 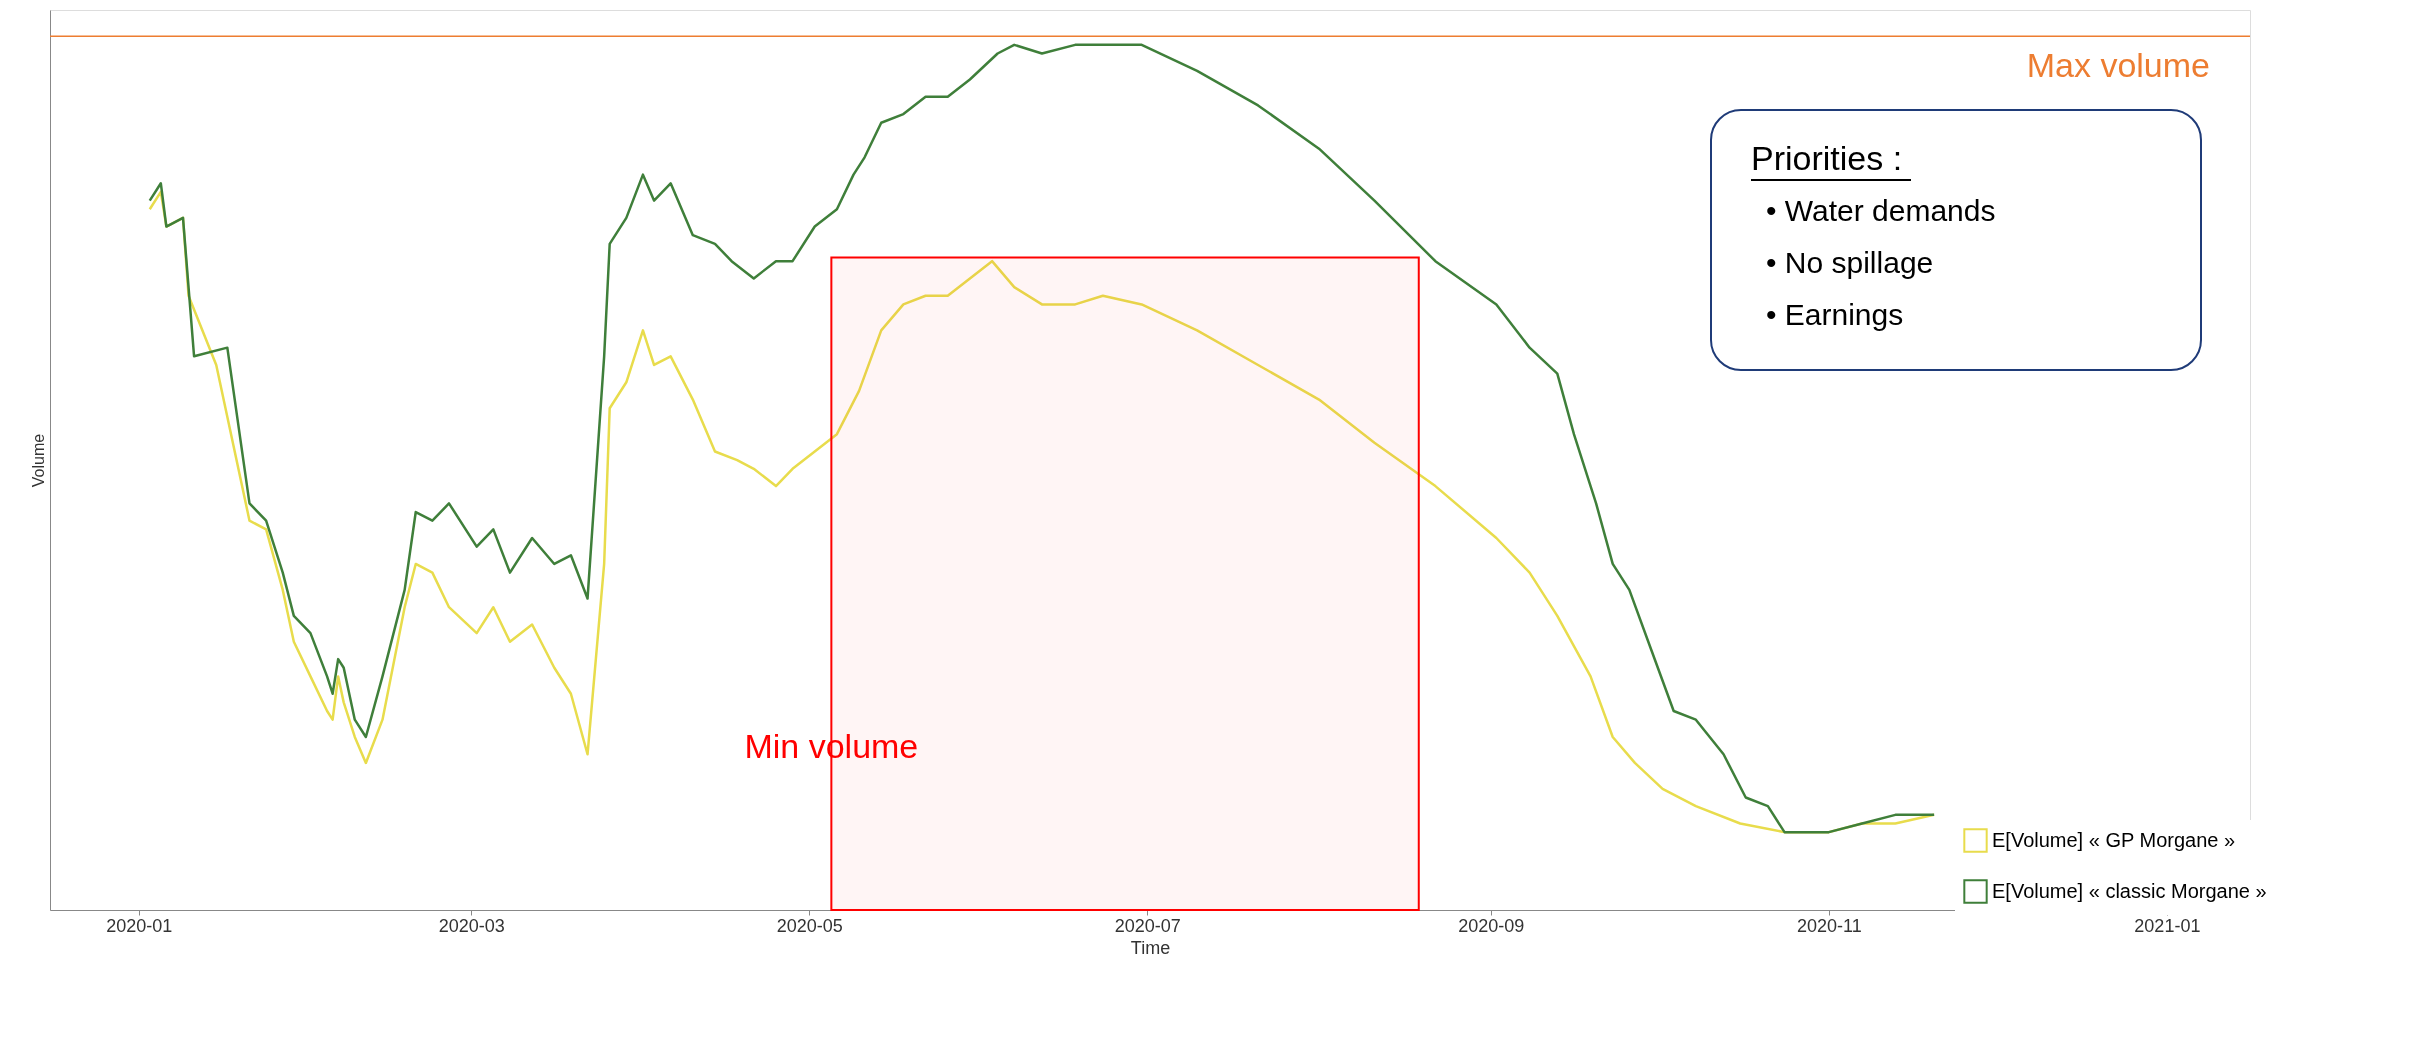 What do you see at coordinates (809, 925) in the screenshot?
I see `x-tick-label: 2020-05` at bounding box center [809, 925].